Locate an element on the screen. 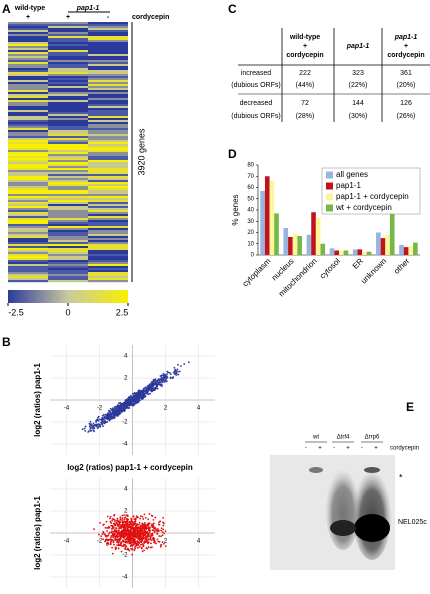  sign: + is located at coordinates (348, 449).